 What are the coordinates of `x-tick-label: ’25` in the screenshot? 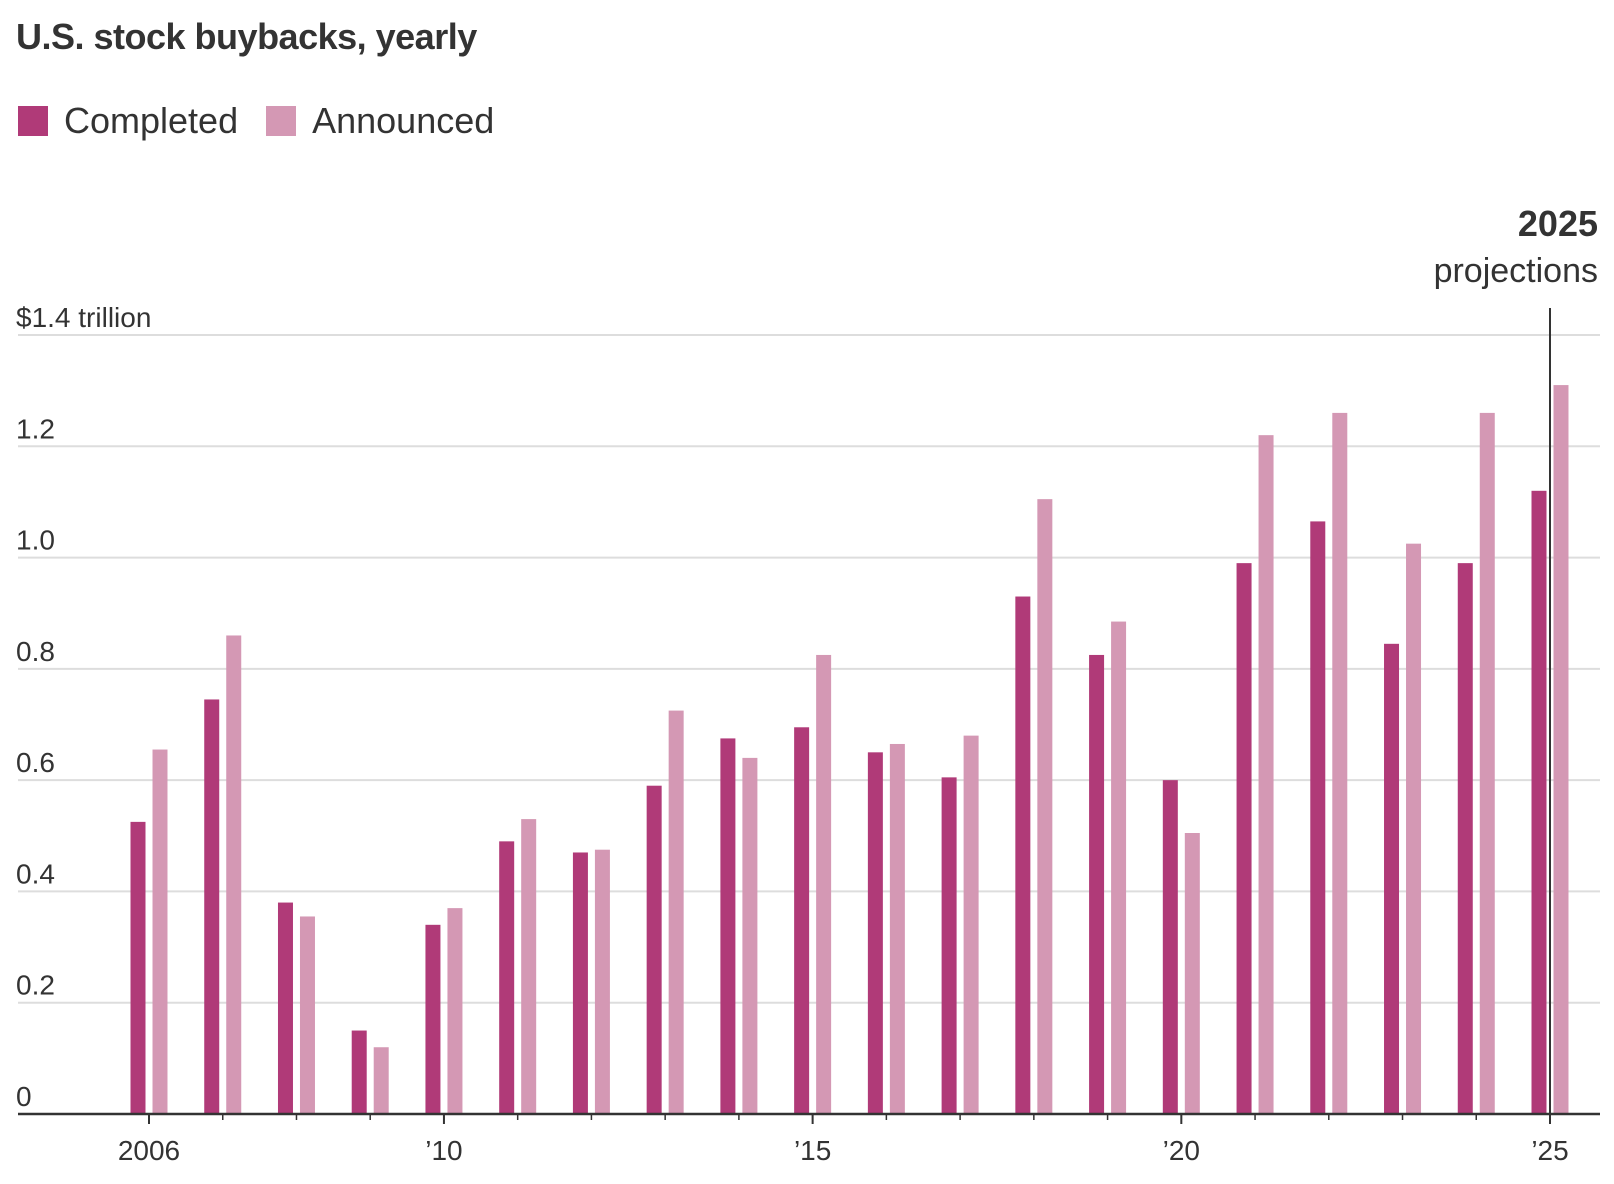 It's located at (1549, 1150).